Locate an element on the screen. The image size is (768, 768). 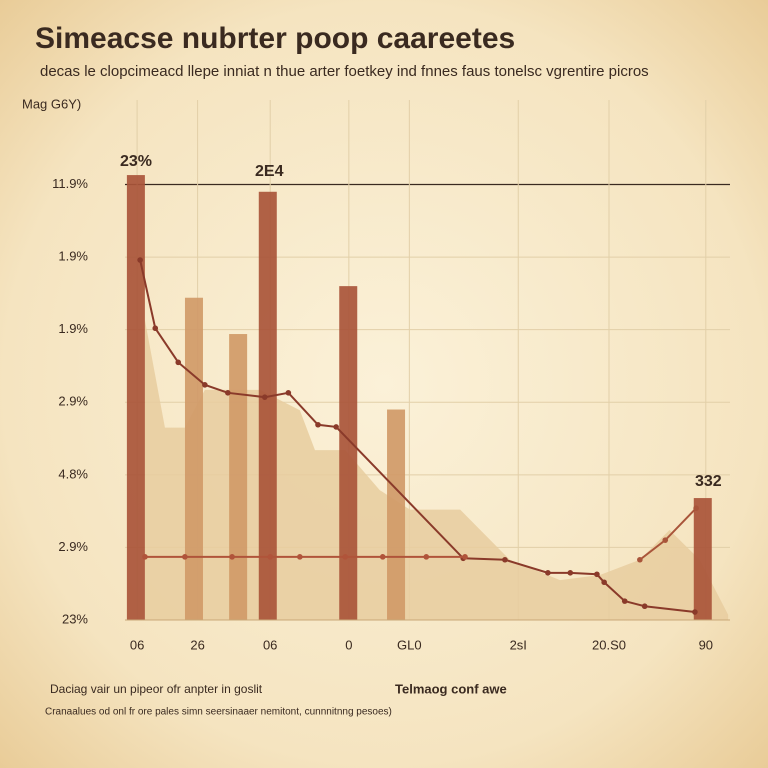
annotation: 2E4 is located at coordinates (269, 171).